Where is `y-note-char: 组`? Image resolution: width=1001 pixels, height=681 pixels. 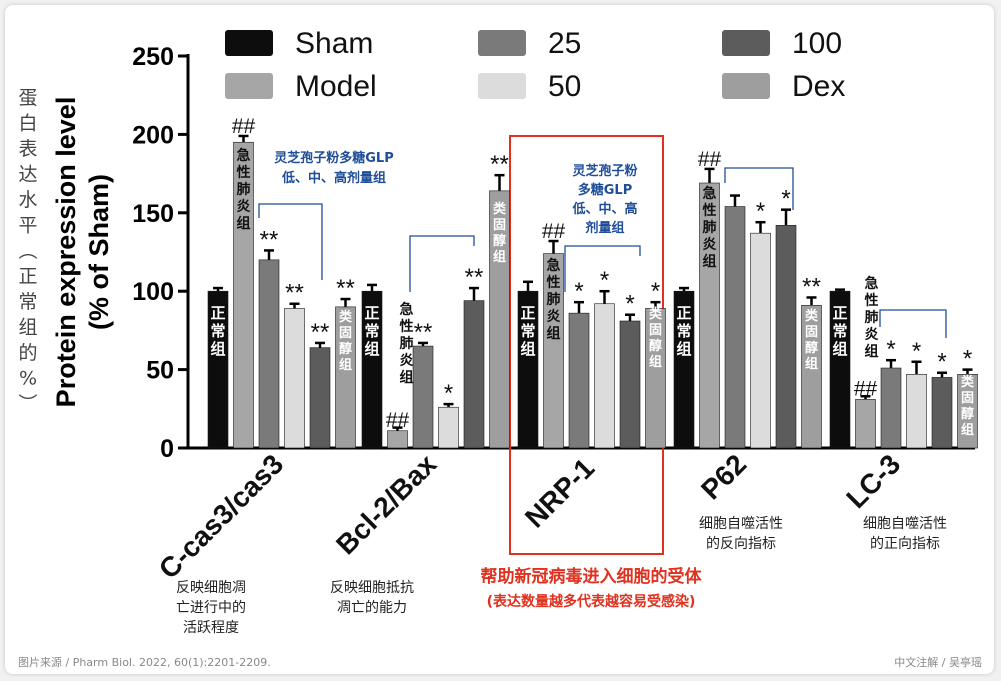
y-note-char: 组 is located at coordinates (27, 328).